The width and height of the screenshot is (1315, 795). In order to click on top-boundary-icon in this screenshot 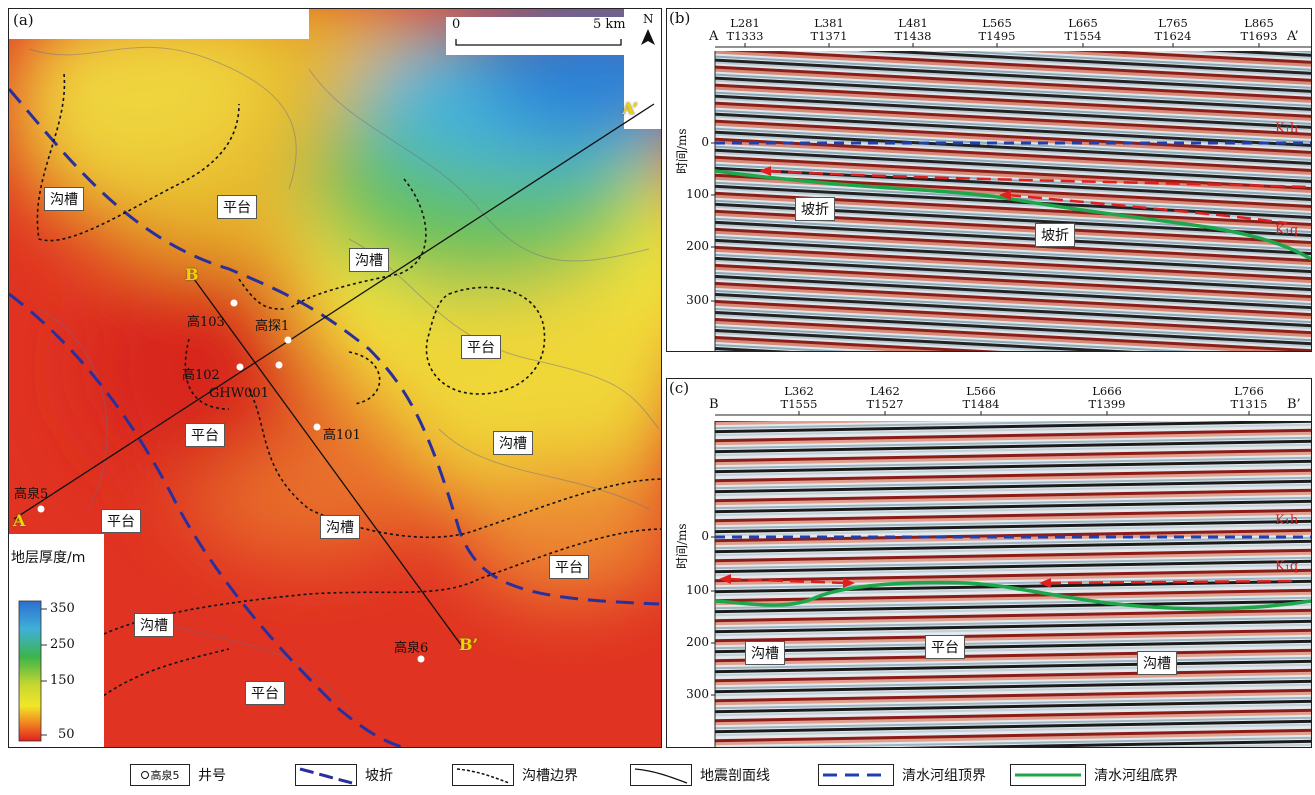, I will do `click(856, 775)`.